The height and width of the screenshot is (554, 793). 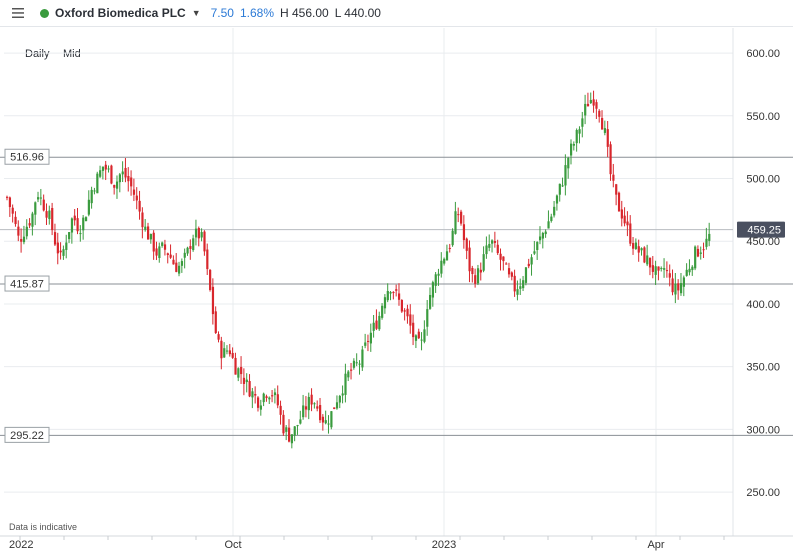 What do you see at coordinates (72, 54) in the screenshot?
I see `price-type-mid-button: Mid` at bounding box center [72, 54].